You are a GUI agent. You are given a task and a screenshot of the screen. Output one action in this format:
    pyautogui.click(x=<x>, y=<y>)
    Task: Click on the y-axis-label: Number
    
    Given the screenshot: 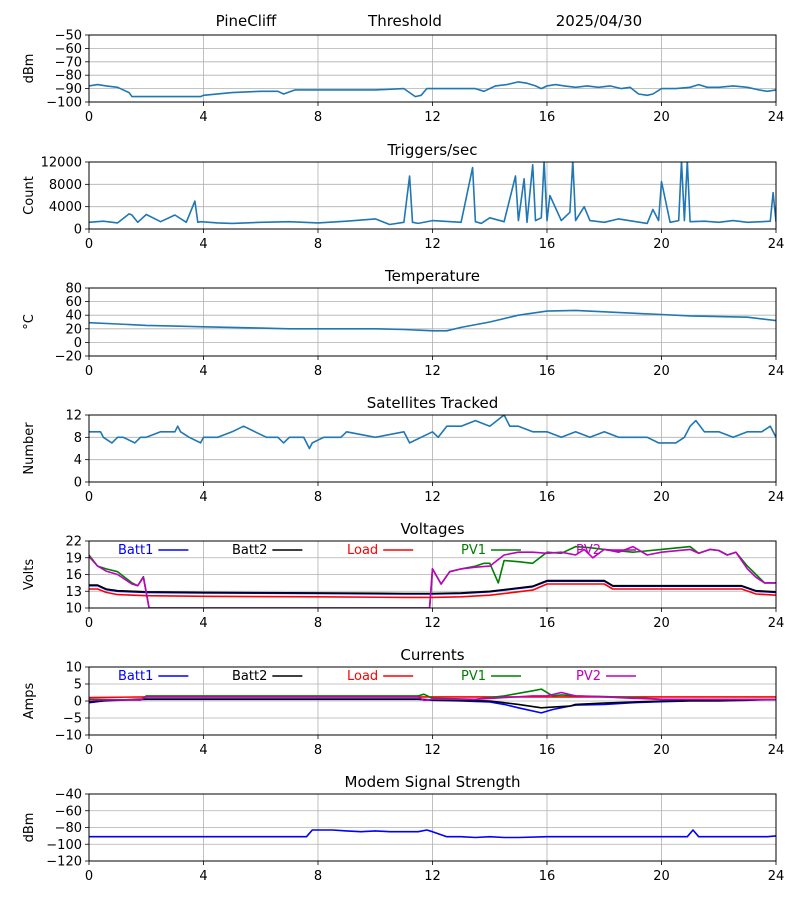 What is the action you would take?
    pyautogui.click(x=29, y=448)
    